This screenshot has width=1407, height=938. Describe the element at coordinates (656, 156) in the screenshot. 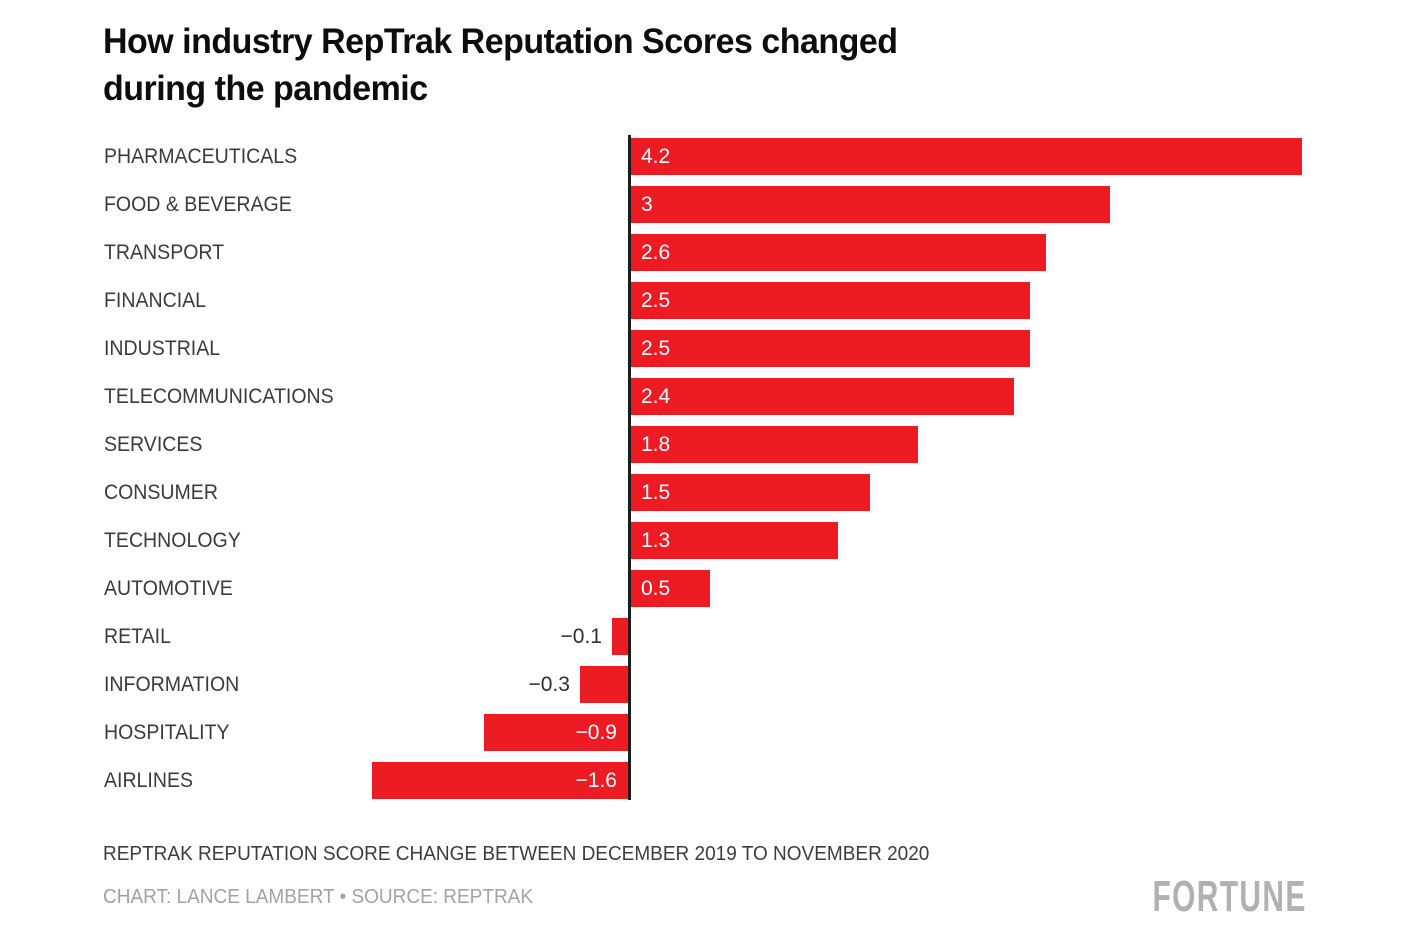

I see `bar-value-label: 4.2` at that location.